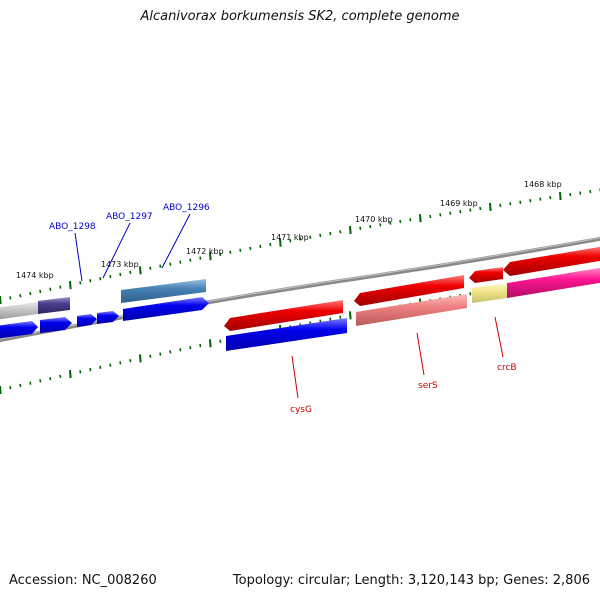  Describe the element at coordinates (459, 203) in the screenshot. I see `tick-label-1469: 1469 kbp` at that location.